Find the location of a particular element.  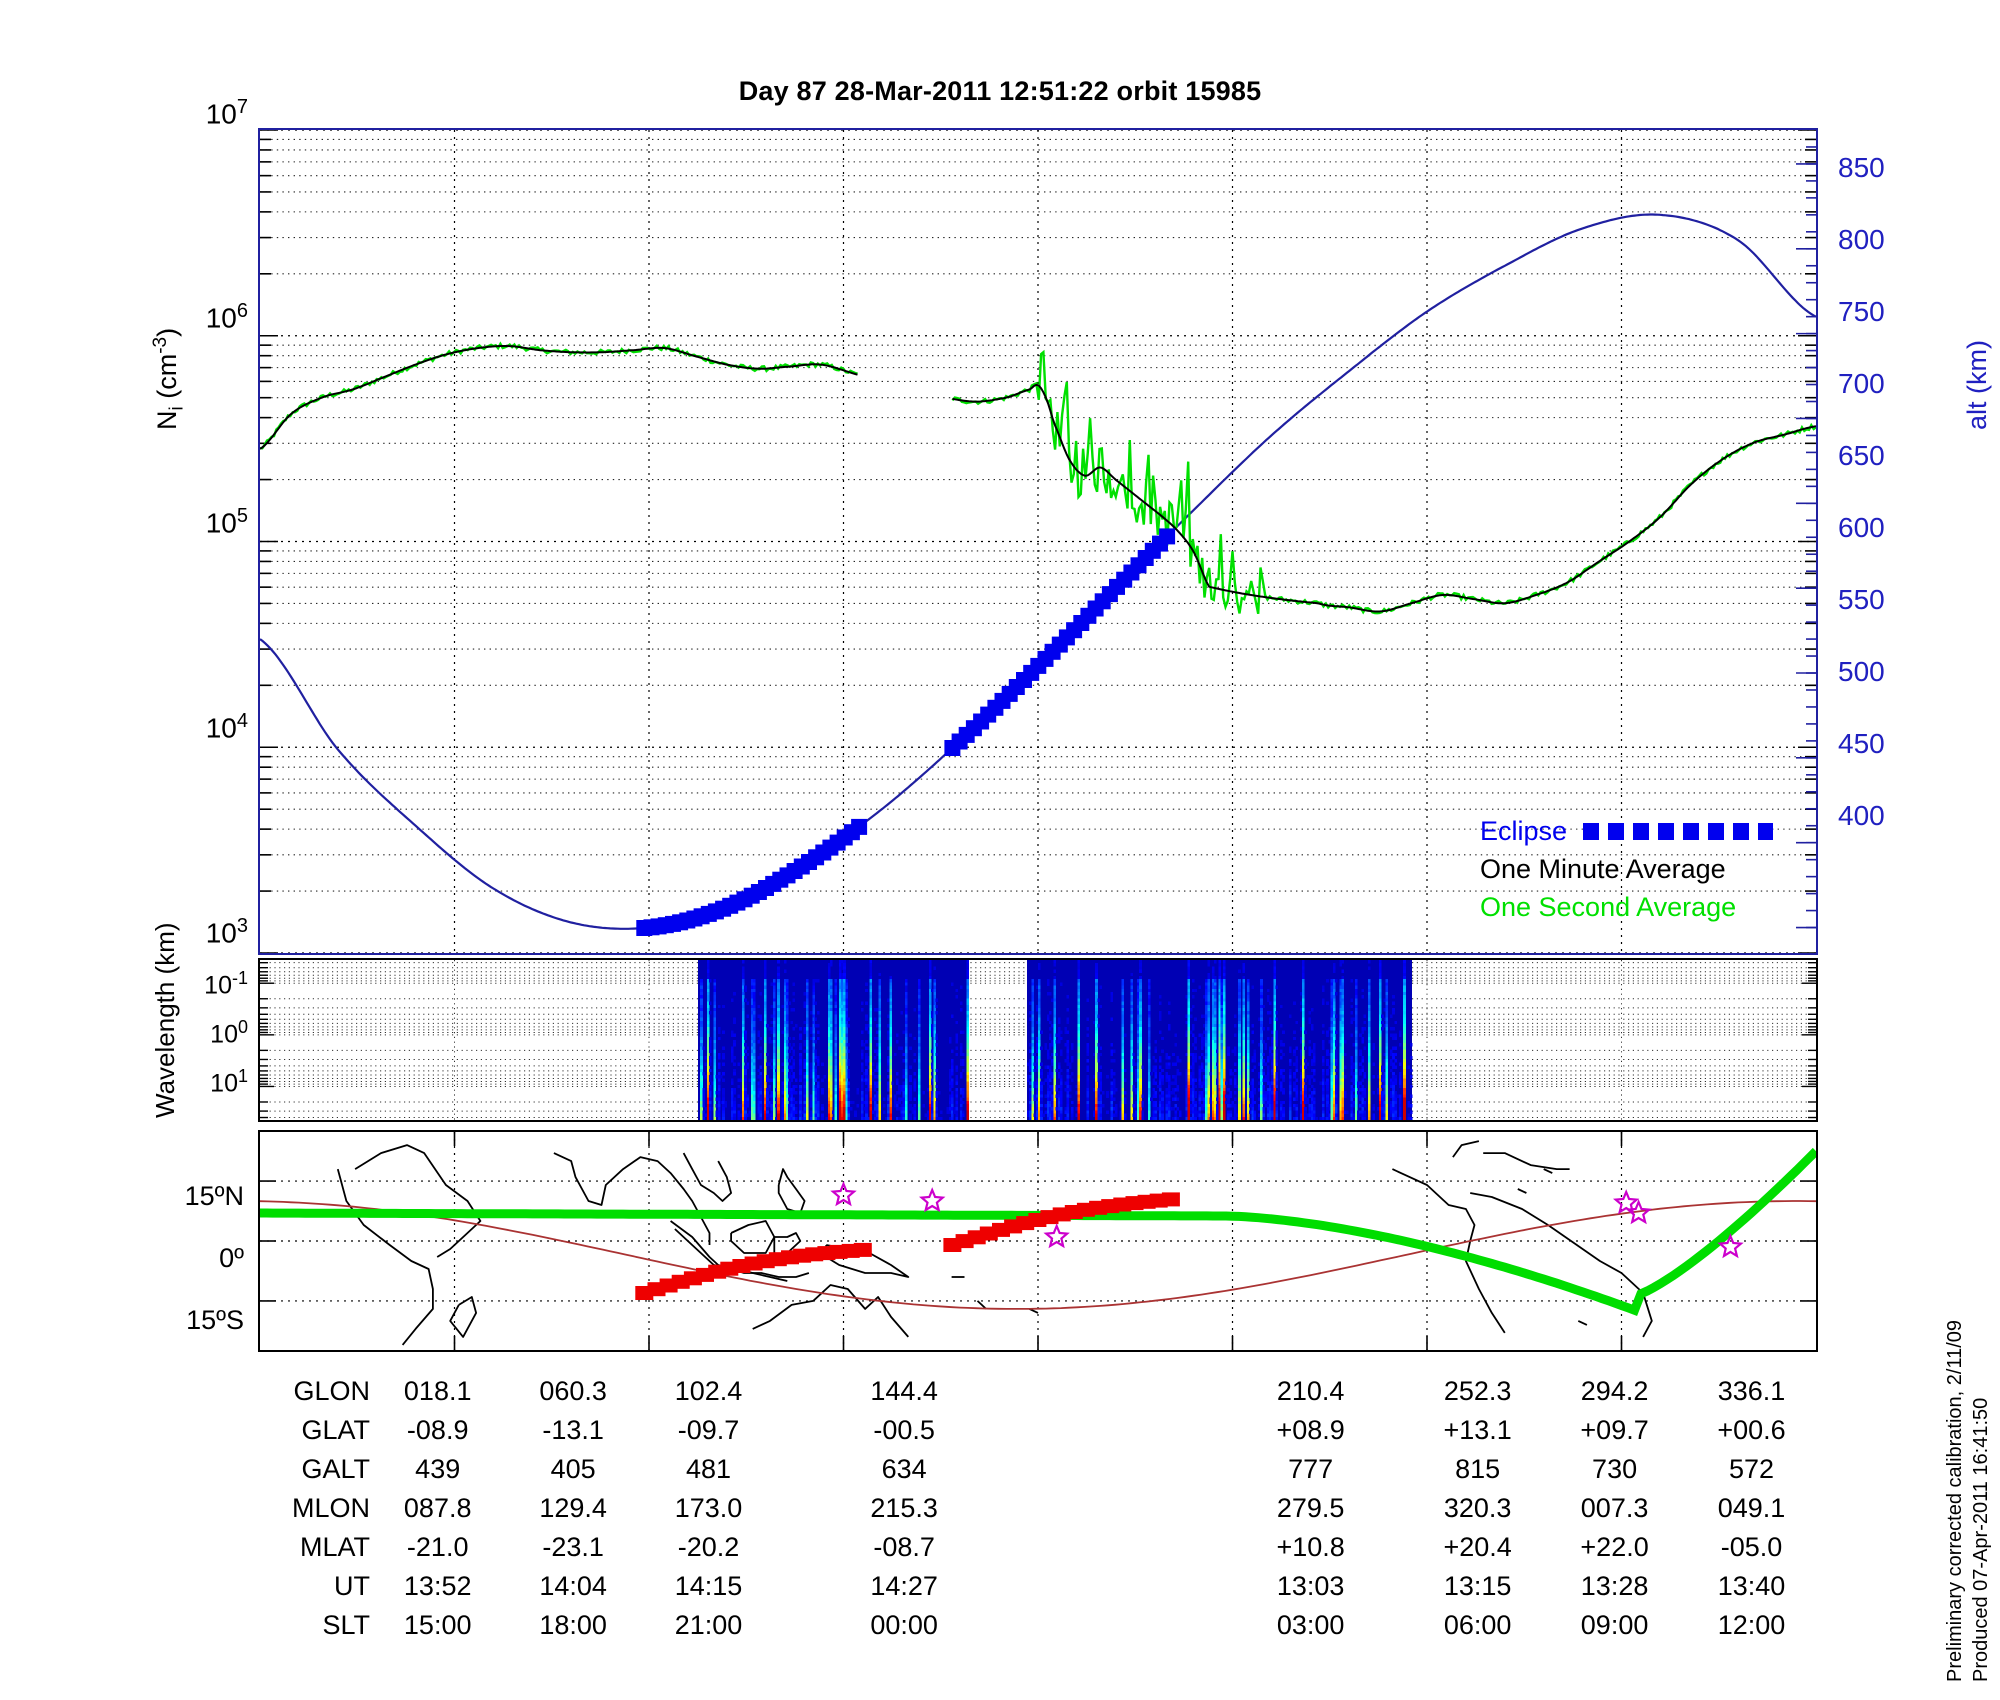

y-tick-1e6: 10⁶ is located at coordinates (226, 317).